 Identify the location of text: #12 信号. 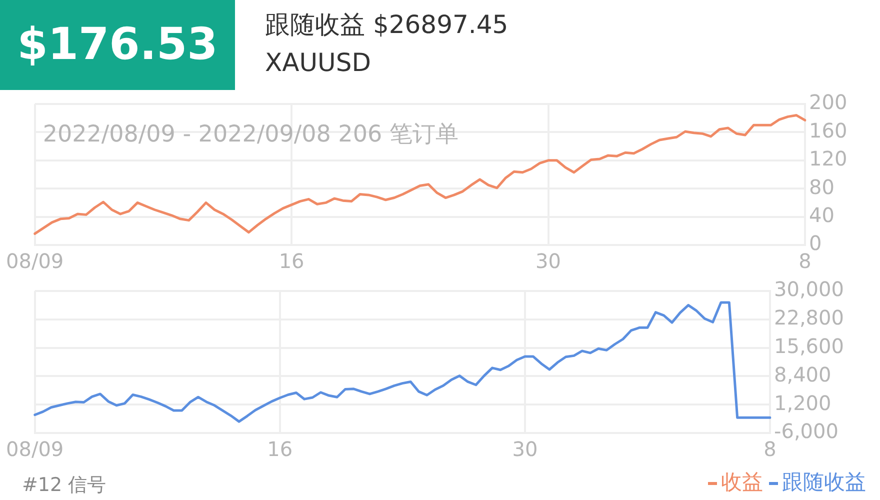
(64, 485).